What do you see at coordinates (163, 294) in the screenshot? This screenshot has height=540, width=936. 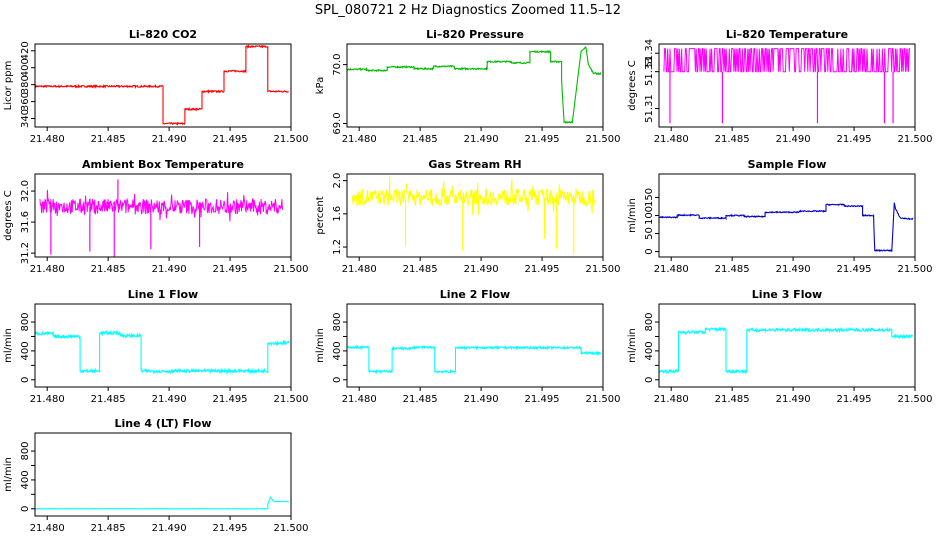 I see `panel-title: Line 1 Flow` at bounding box center [163, 294].